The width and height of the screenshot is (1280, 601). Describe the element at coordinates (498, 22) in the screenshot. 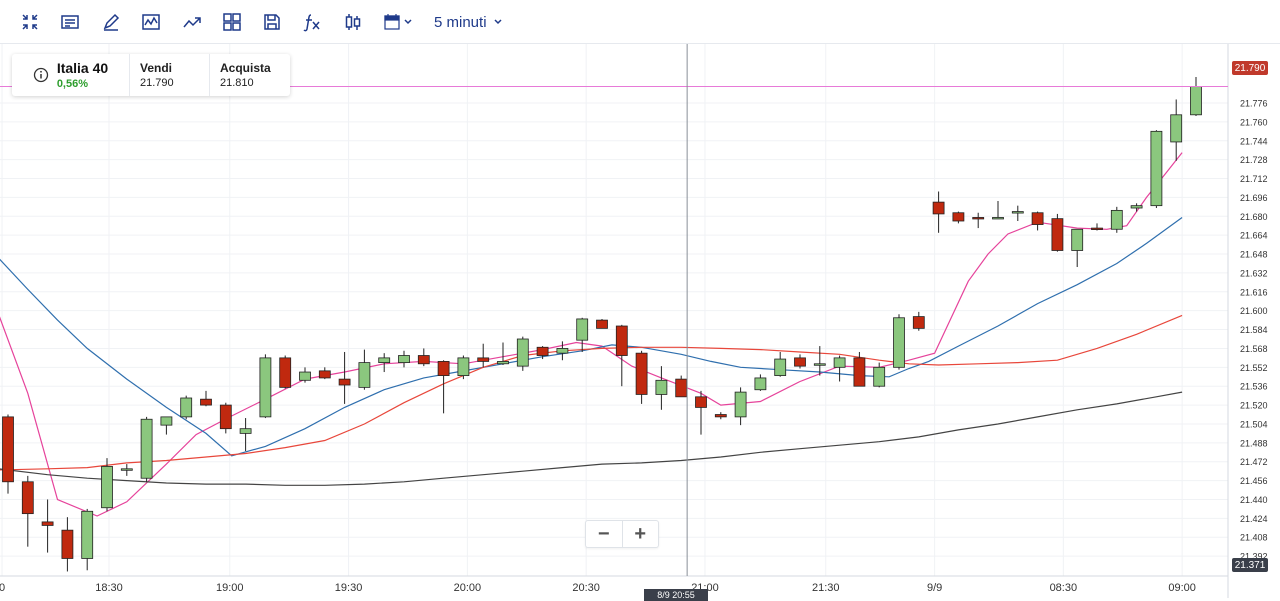

I see `chevron-down-icon` at that location.